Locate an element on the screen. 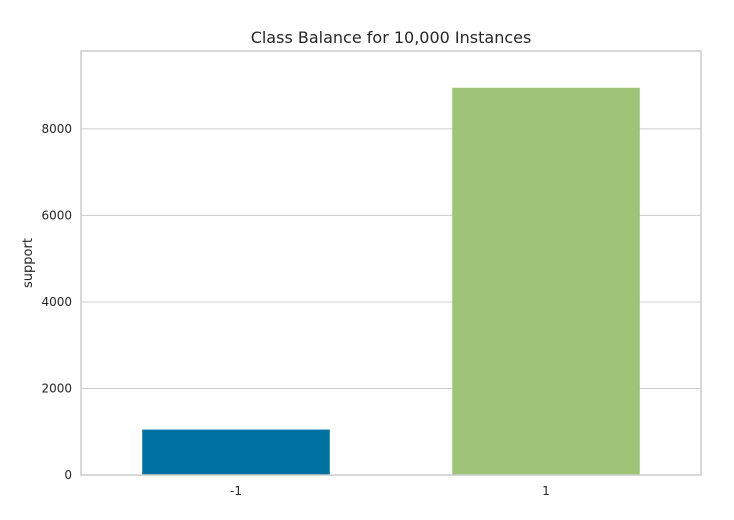 This screenshot has height=520, width=734. y-tick-label: 2000 is located at coordinates (56, 388).